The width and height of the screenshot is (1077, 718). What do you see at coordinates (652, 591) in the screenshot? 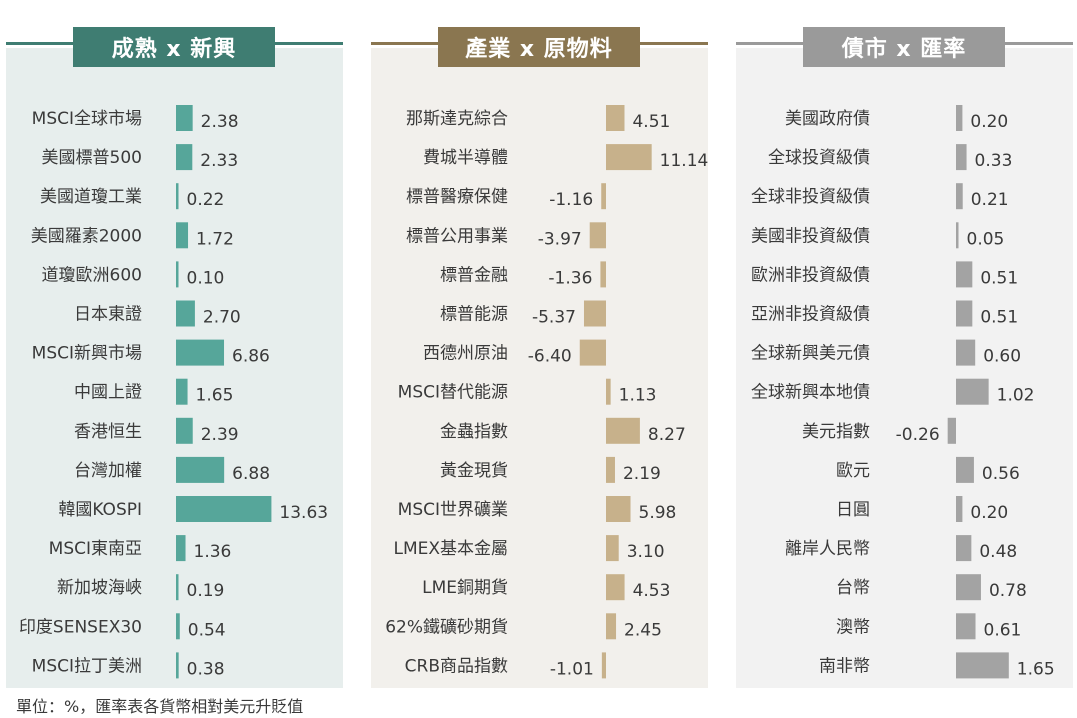
I see `data-label: 4.53` at bounding box center [652, 591].